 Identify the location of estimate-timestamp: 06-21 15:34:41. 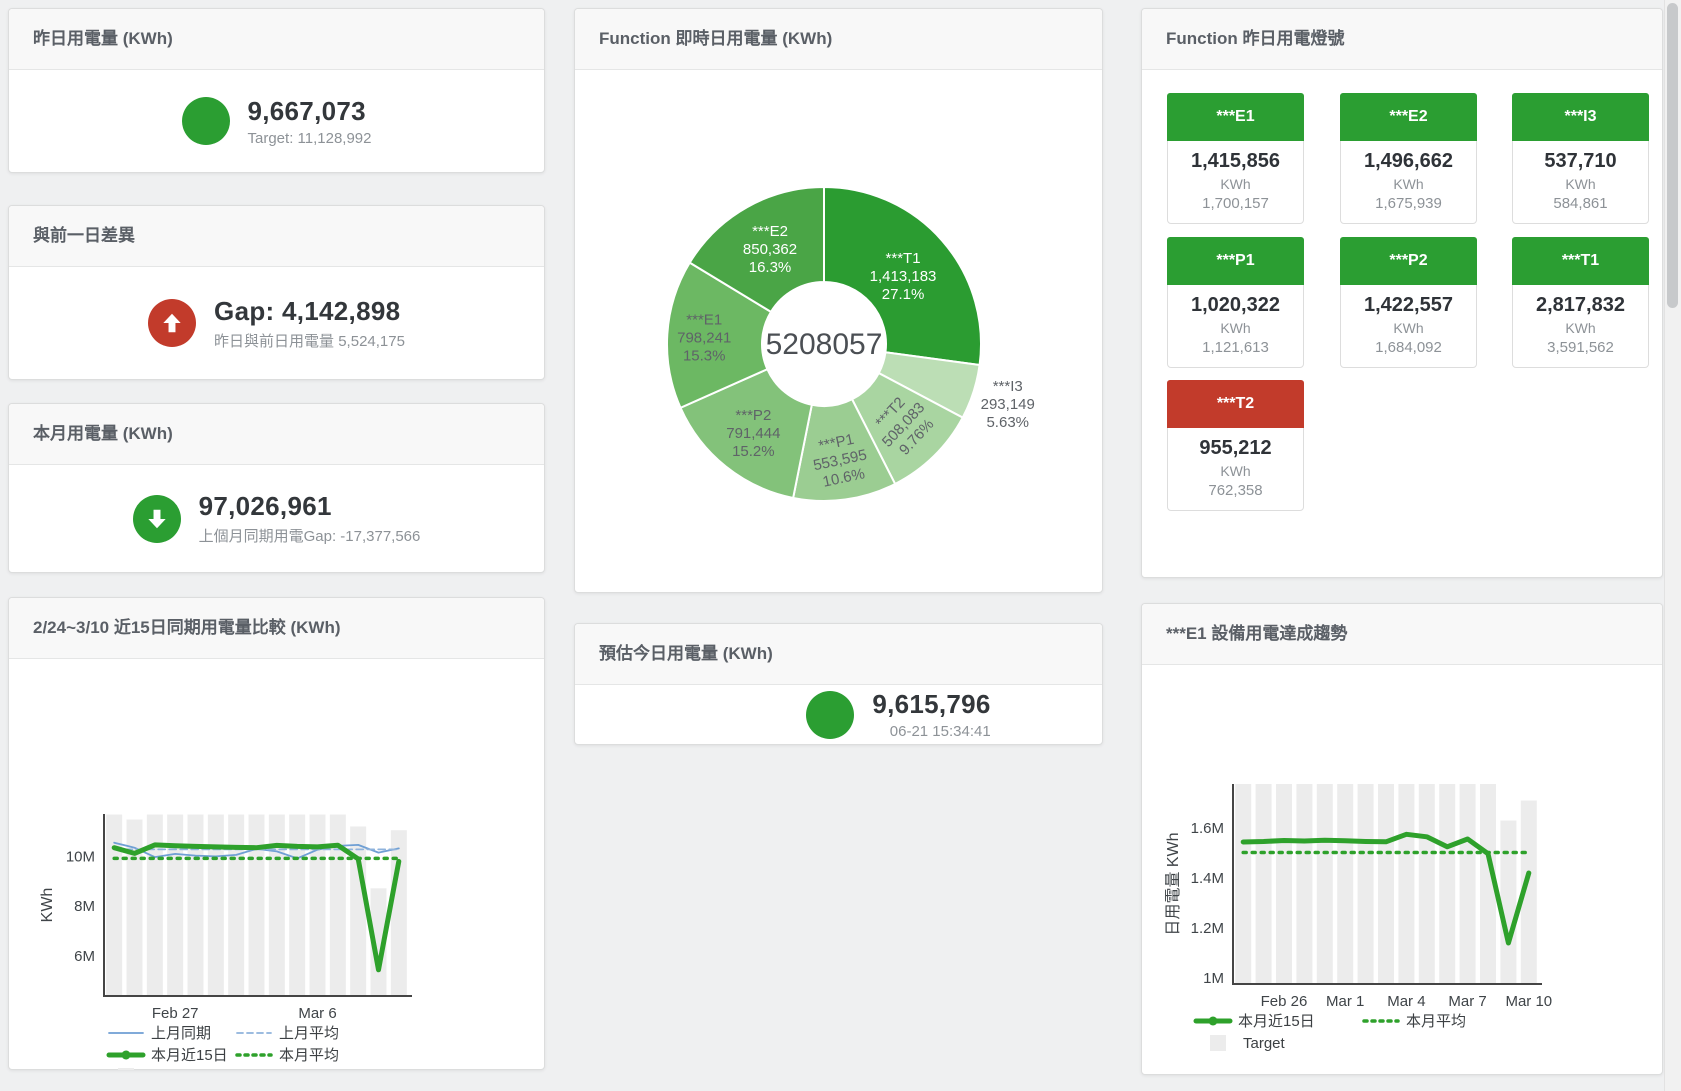
(940, 731).